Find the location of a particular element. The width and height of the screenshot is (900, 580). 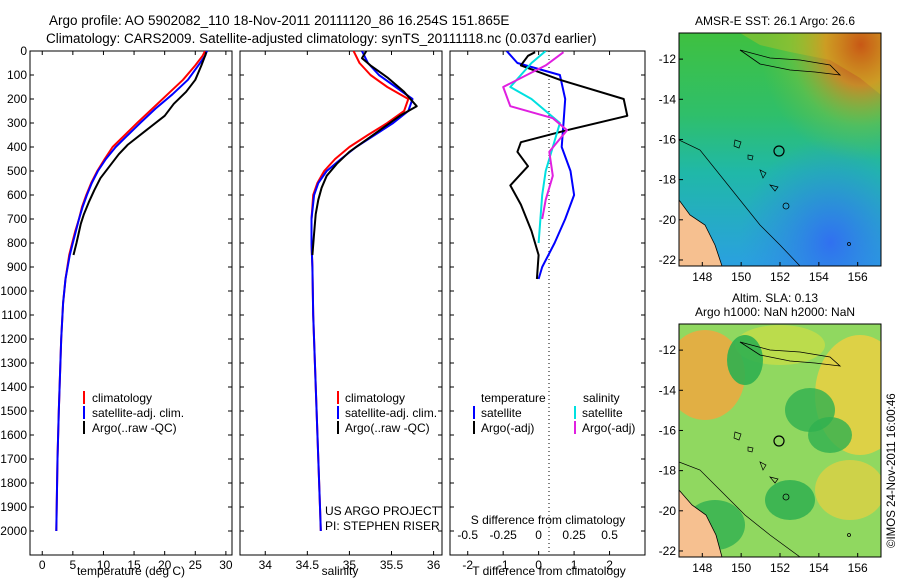

s-tick-label: 0 is located at coordinates (538, 535).